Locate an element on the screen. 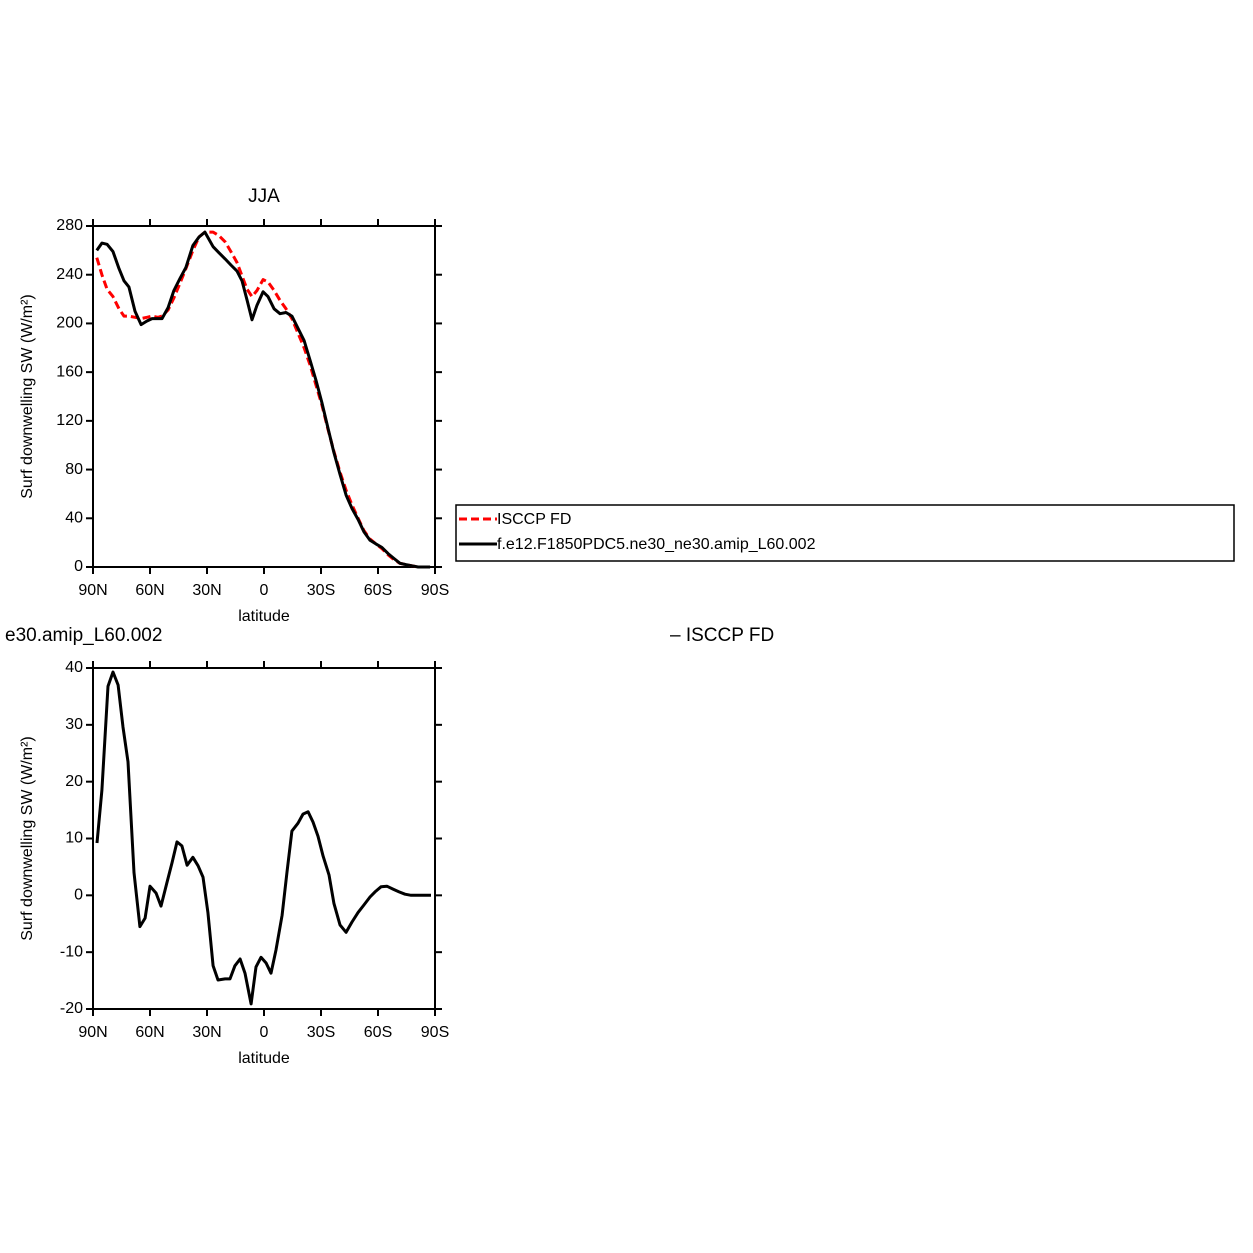 This screenshot has width=1253, height=1253. chart-title: JJA is located at coordinates (264, 196).